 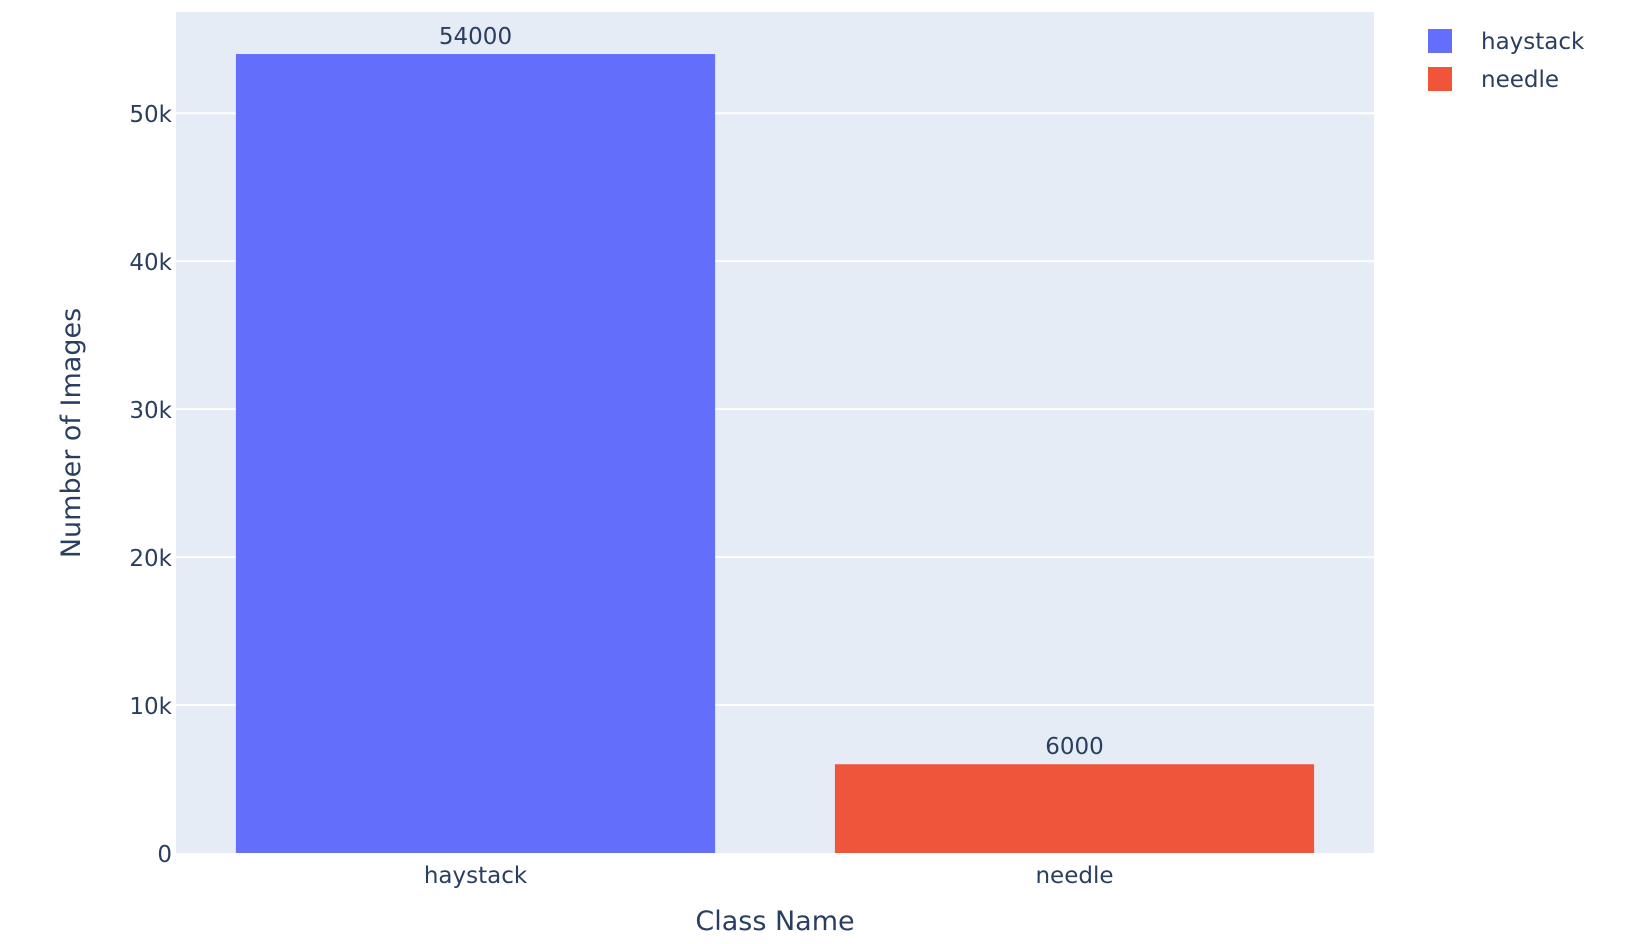 I want to click on y-tick-label: 30k, so click(x=150, y=411).